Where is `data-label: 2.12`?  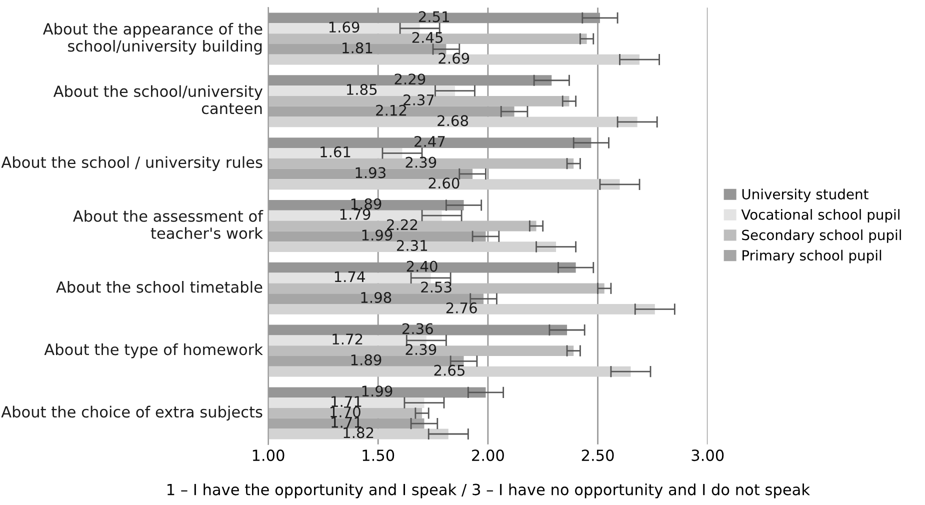
data-label: 2.12 is located at coordinates (391, 110).